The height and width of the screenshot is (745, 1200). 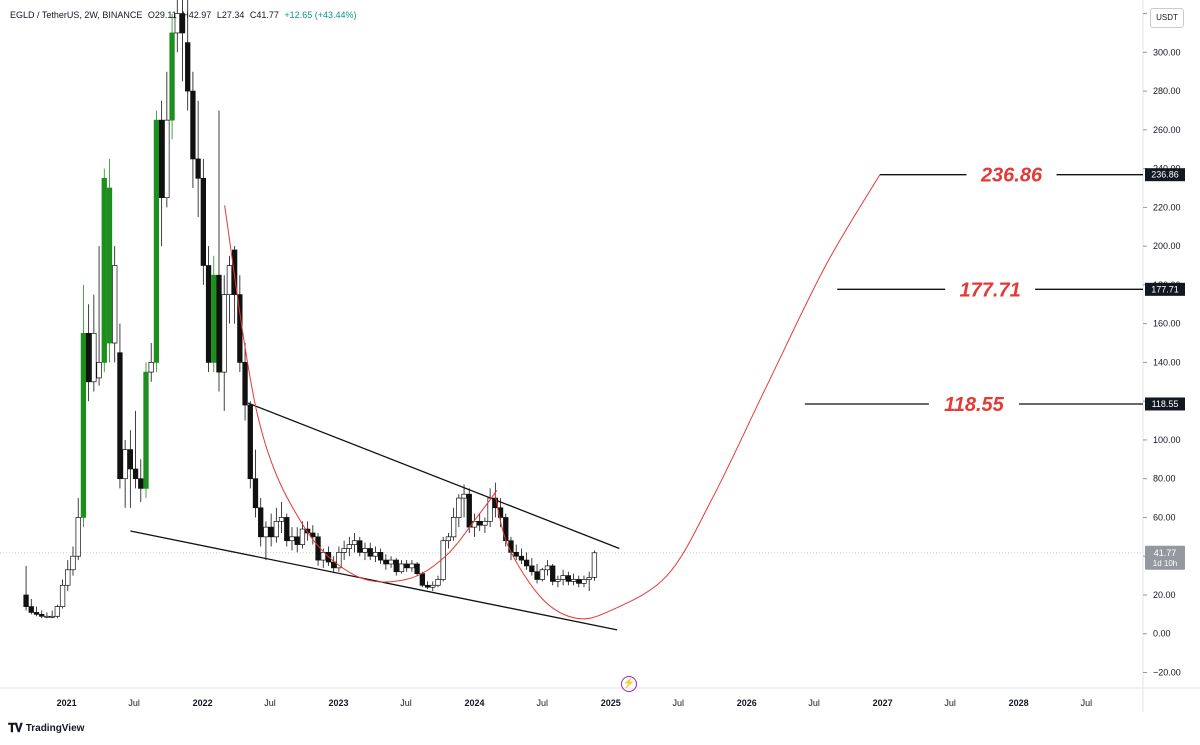 What do you see at coordinates (374, 580) in the screenshot?
I see `trendline-lower` at bounding box center [374, 580].